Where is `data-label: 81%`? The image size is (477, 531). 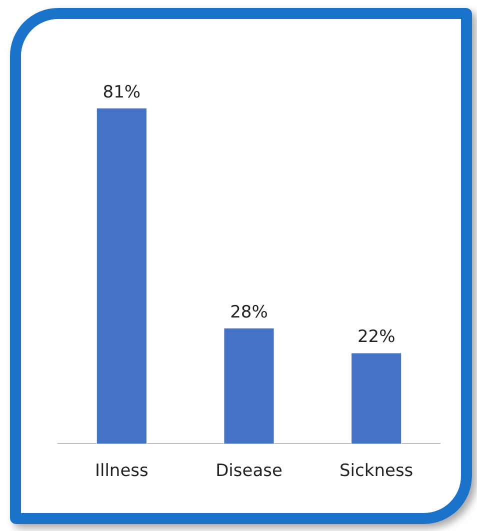 data-label: 81% is located at coordinates (121, 92).